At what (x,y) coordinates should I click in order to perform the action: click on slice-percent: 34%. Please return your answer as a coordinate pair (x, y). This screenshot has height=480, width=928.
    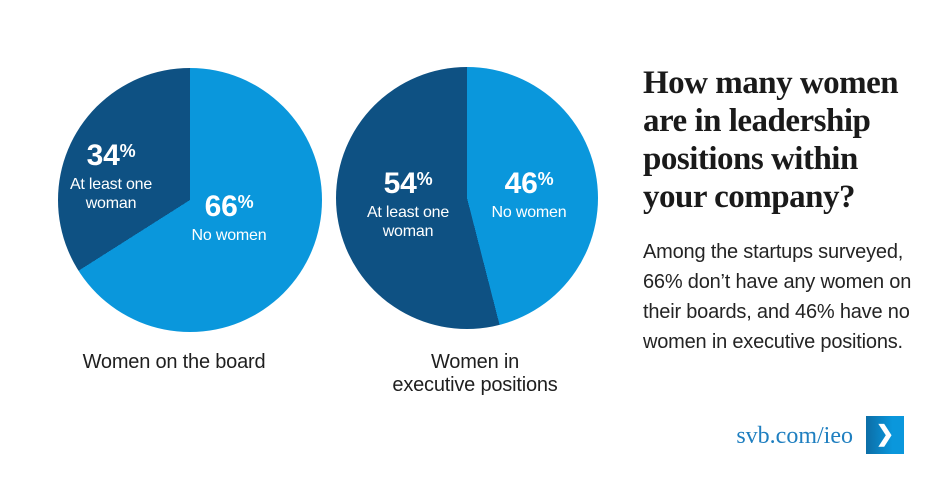
    Looking at the image, I should click on (111, 155).